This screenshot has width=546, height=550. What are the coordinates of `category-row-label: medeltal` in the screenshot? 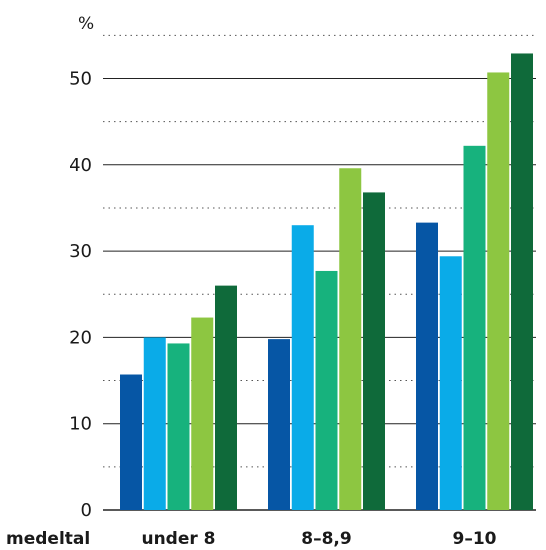 It's located at (48, 539).